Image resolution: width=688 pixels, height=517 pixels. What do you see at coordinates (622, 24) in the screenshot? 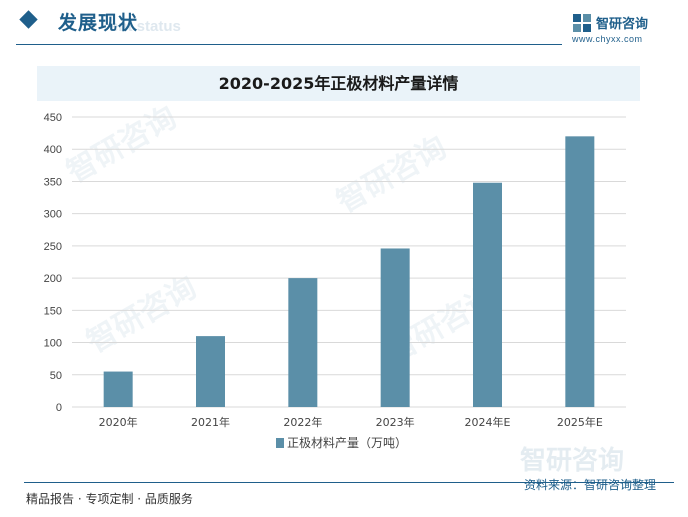
I see `brand-name: 智研咨询` at bounding box center [622, 24].